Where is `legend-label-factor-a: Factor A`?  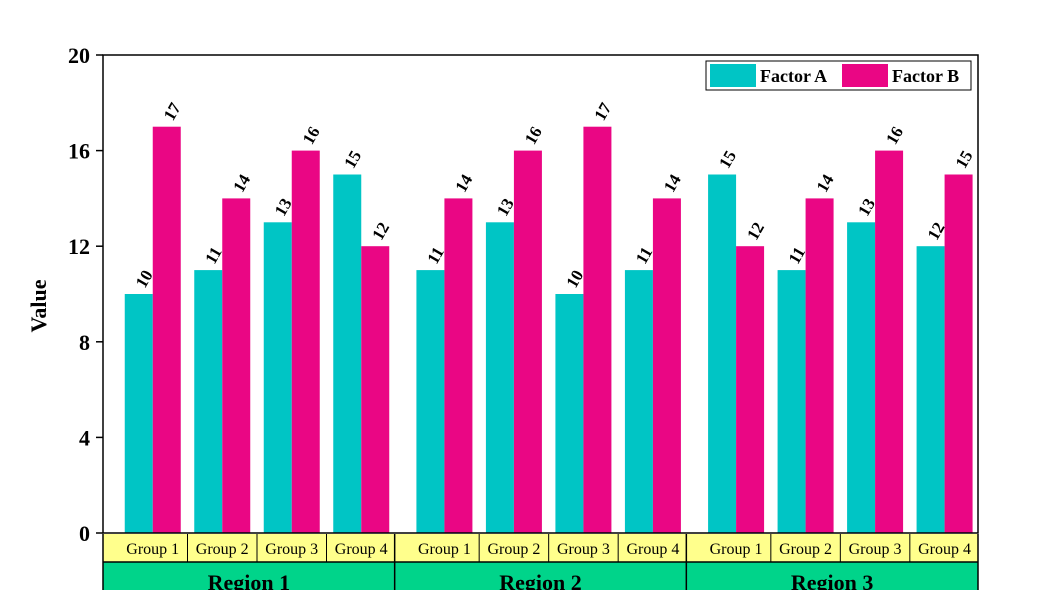 legend-label-factor-a: Factor A is located at coordinates (793, 76).